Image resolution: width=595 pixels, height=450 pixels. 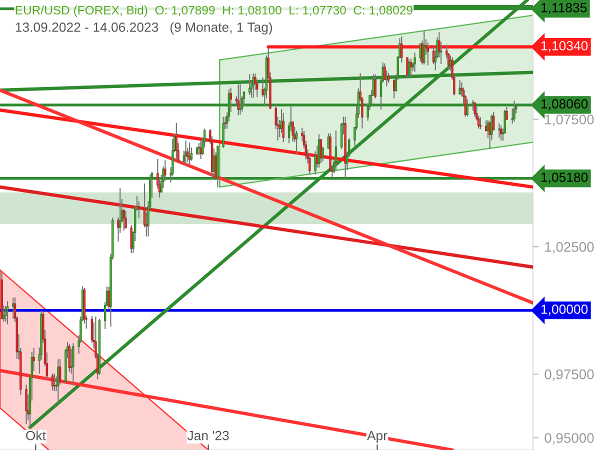 What do you see at coordinates (144, 28) in the screenshot?
I see `text: 13.09.2022 - 14.06.2023 (9 Monate, 1 Tag)` at bounding box center [144, 28].